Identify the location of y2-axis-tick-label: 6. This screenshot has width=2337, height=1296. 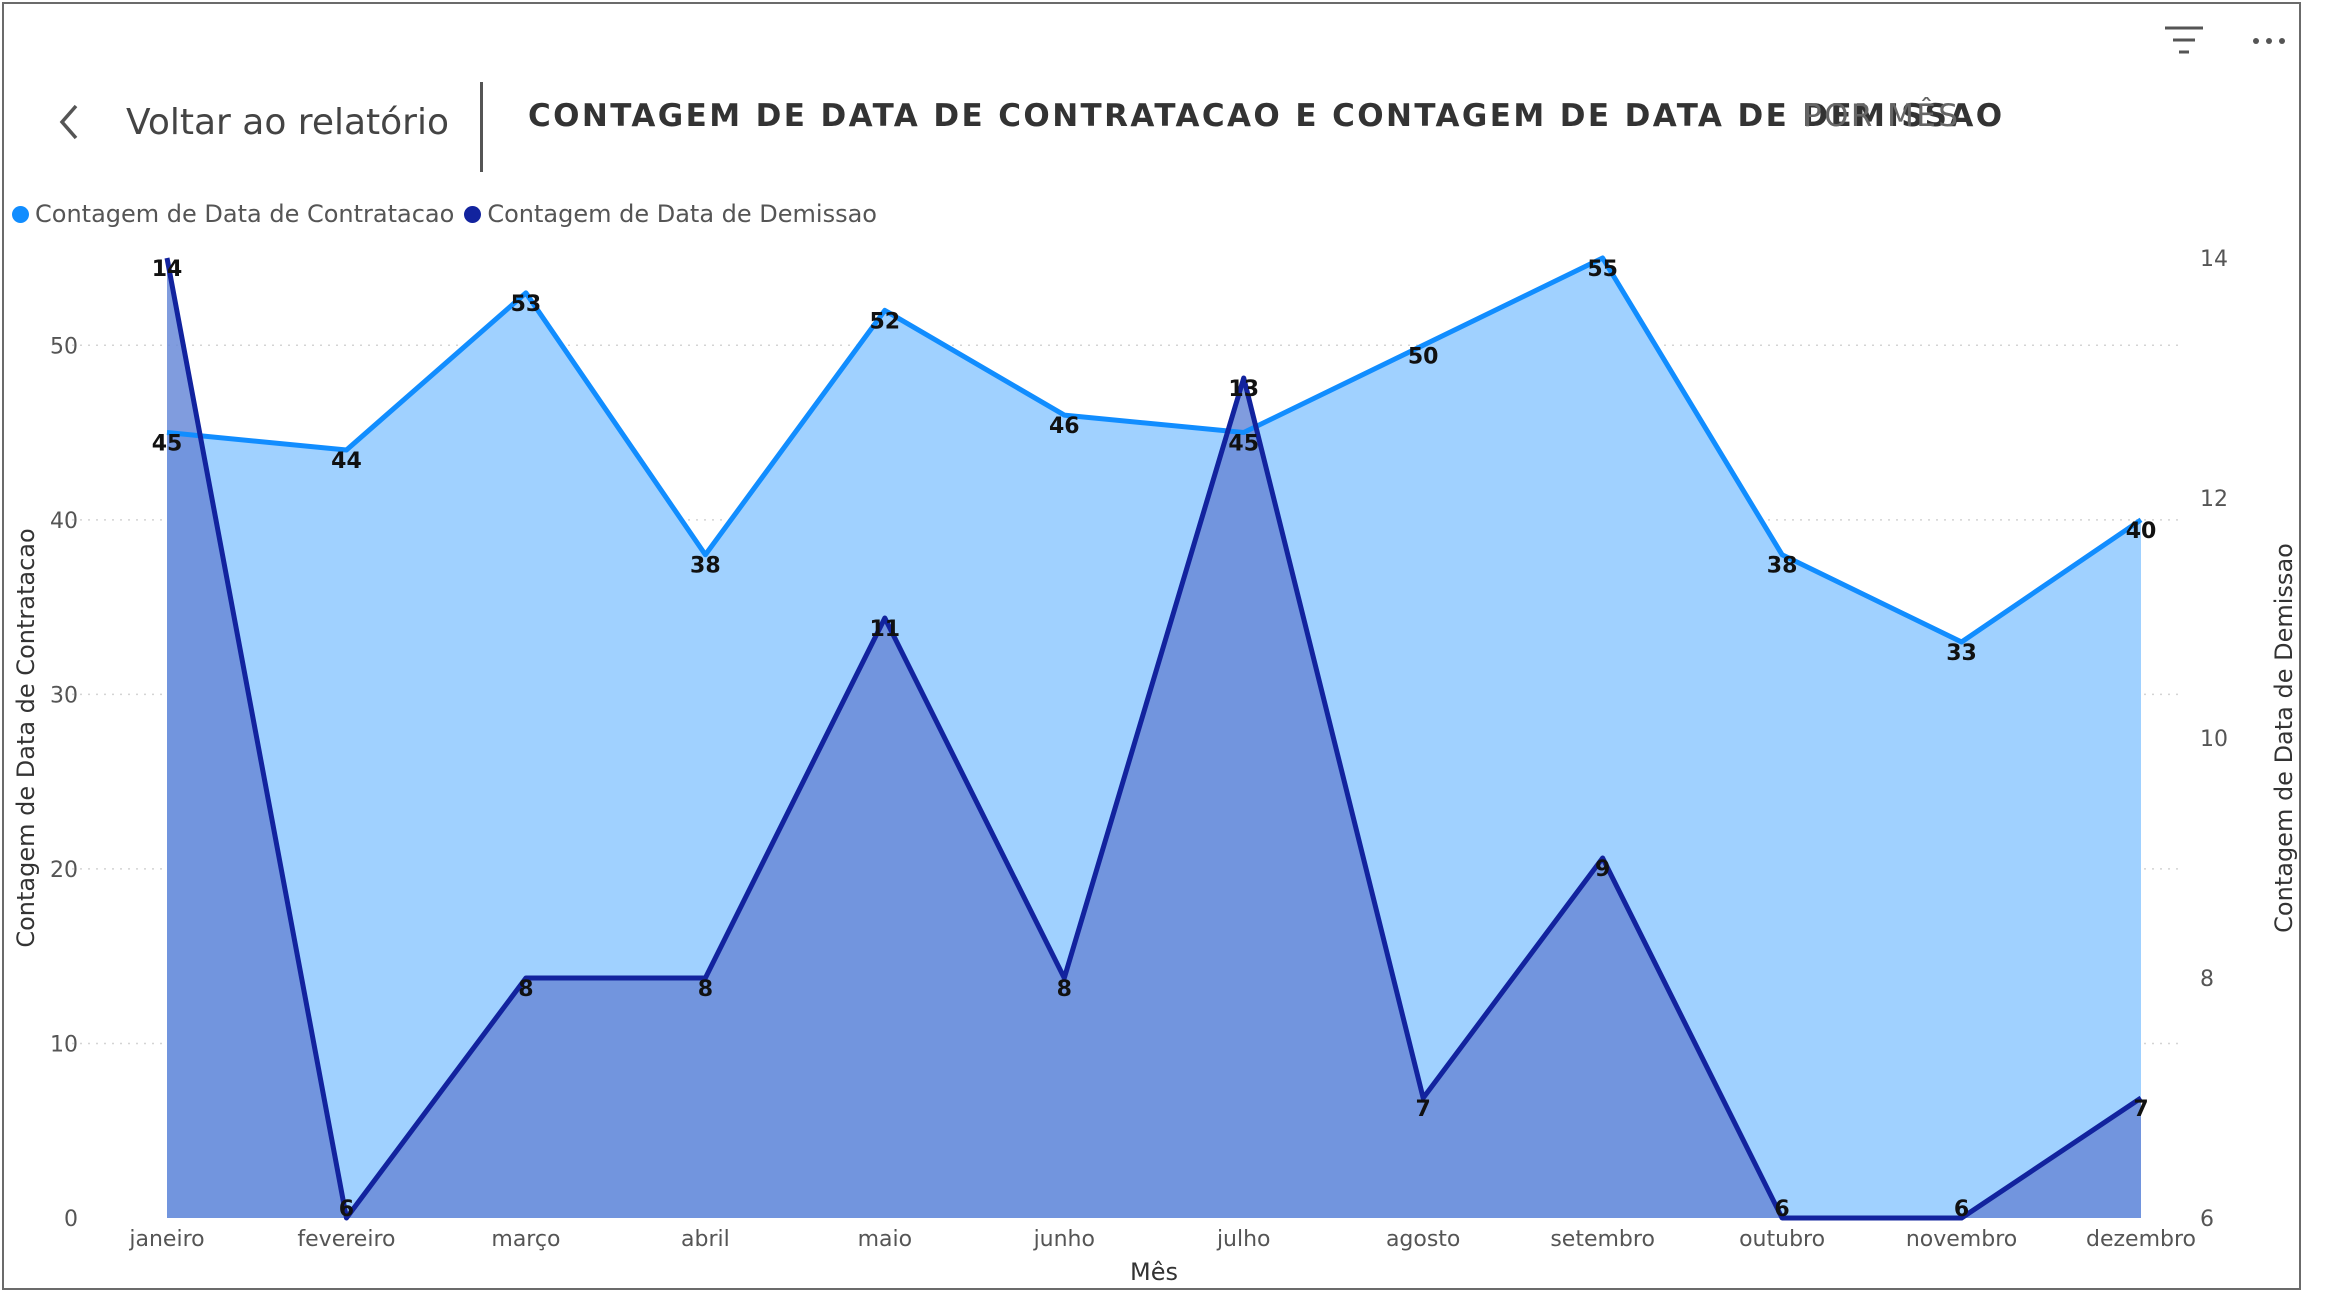
(2207, 1219).